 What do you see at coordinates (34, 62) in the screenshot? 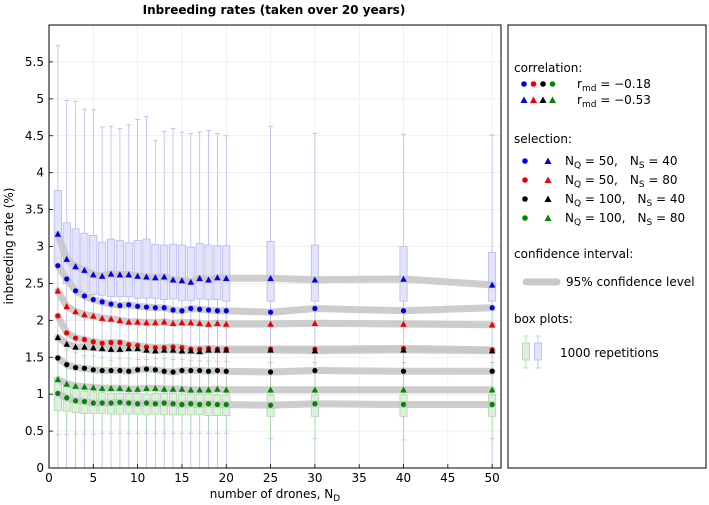
I see `y-tick-label: 5.5` at bounding box center [34, 62].